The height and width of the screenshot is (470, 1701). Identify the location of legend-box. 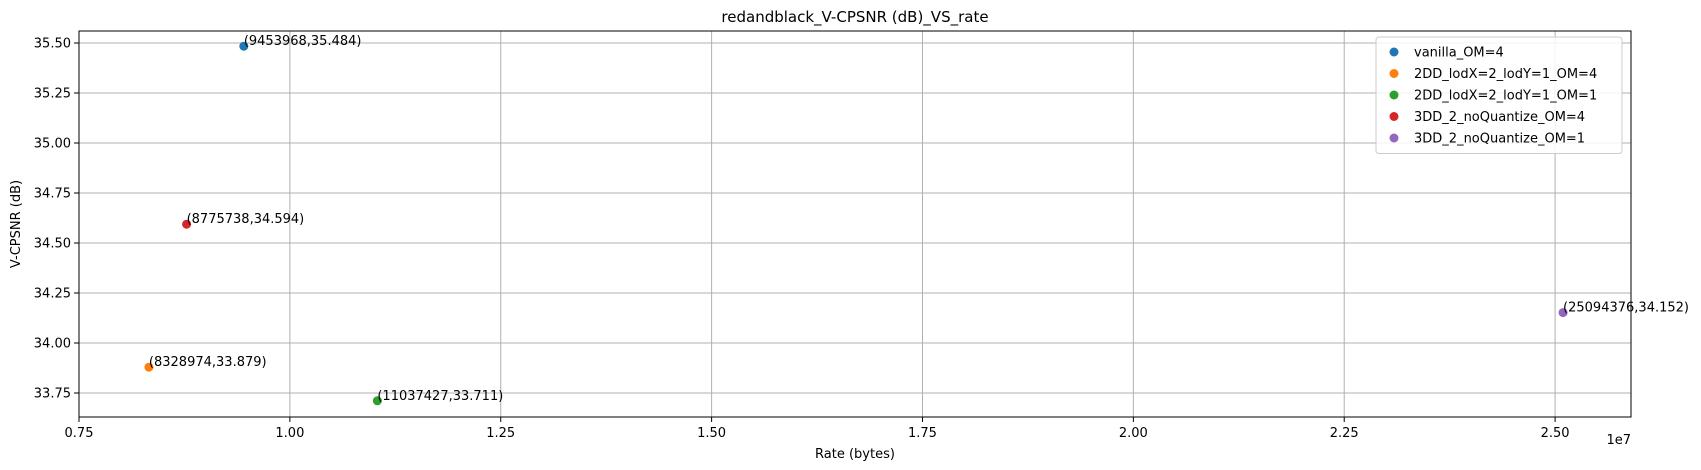
(1499, 95).